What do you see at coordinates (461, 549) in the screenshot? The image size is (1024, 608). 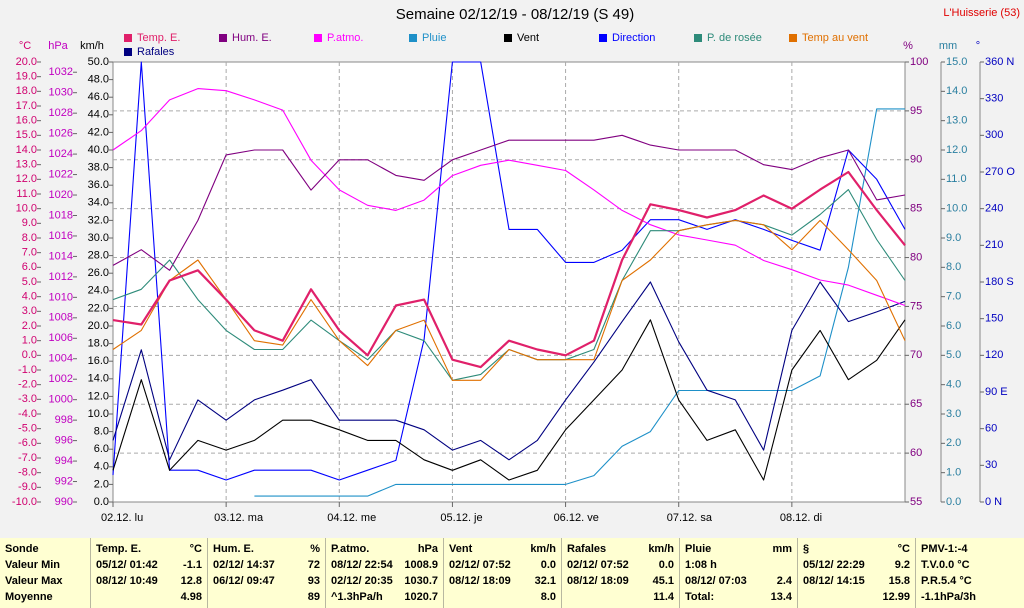 I see `group-name: Vent` at bounding box center [461, 549].